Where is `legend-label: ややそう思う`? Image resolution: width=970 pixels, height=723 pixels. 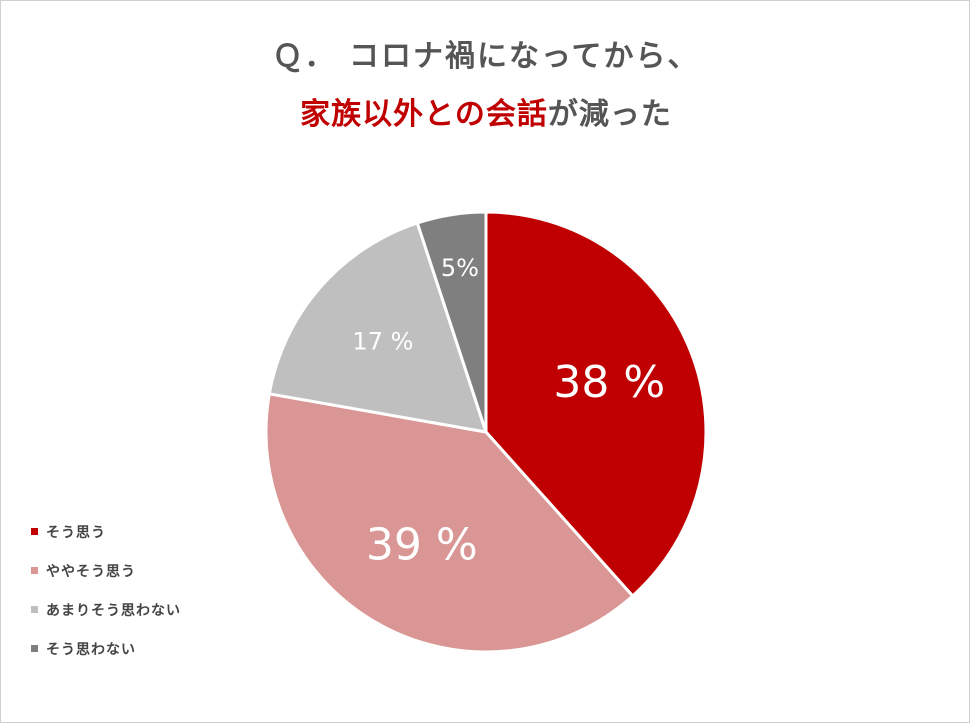
legend-label: ややそう思う is located at coordinates (91, 571).